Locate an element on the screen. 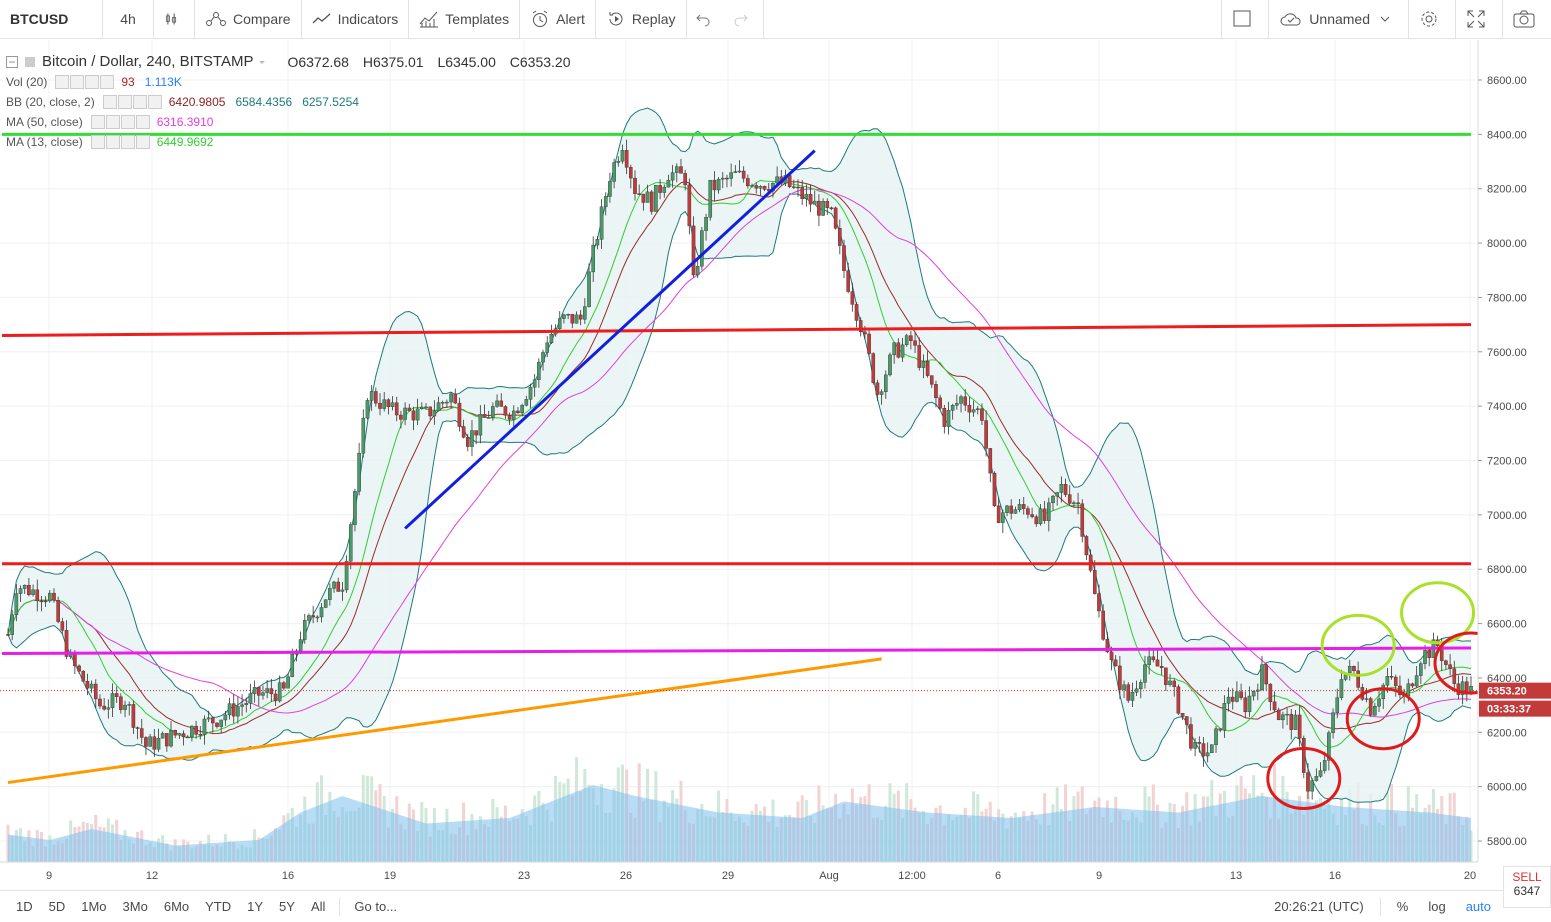 Image resolution: width=1551 pixels, height=922 pixels. legend-row-ma13: MA (13, close) 6449.9692 is located at coordinates (293, 142).